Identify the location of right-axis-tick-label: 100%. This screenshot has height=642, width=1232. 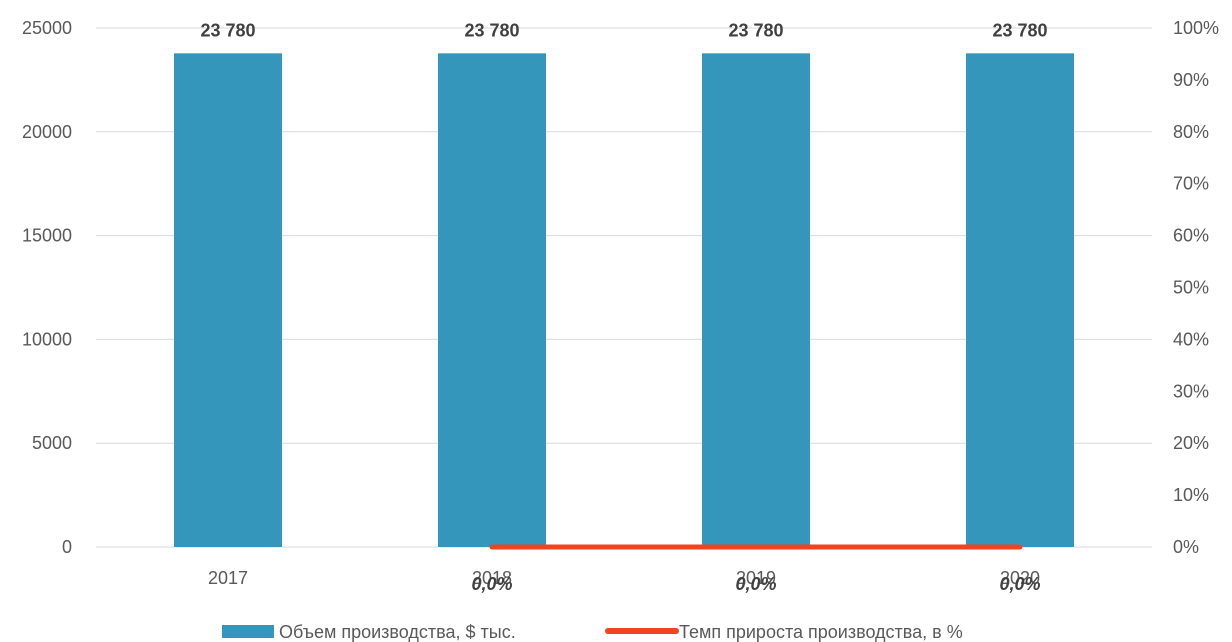
(1196, 28).